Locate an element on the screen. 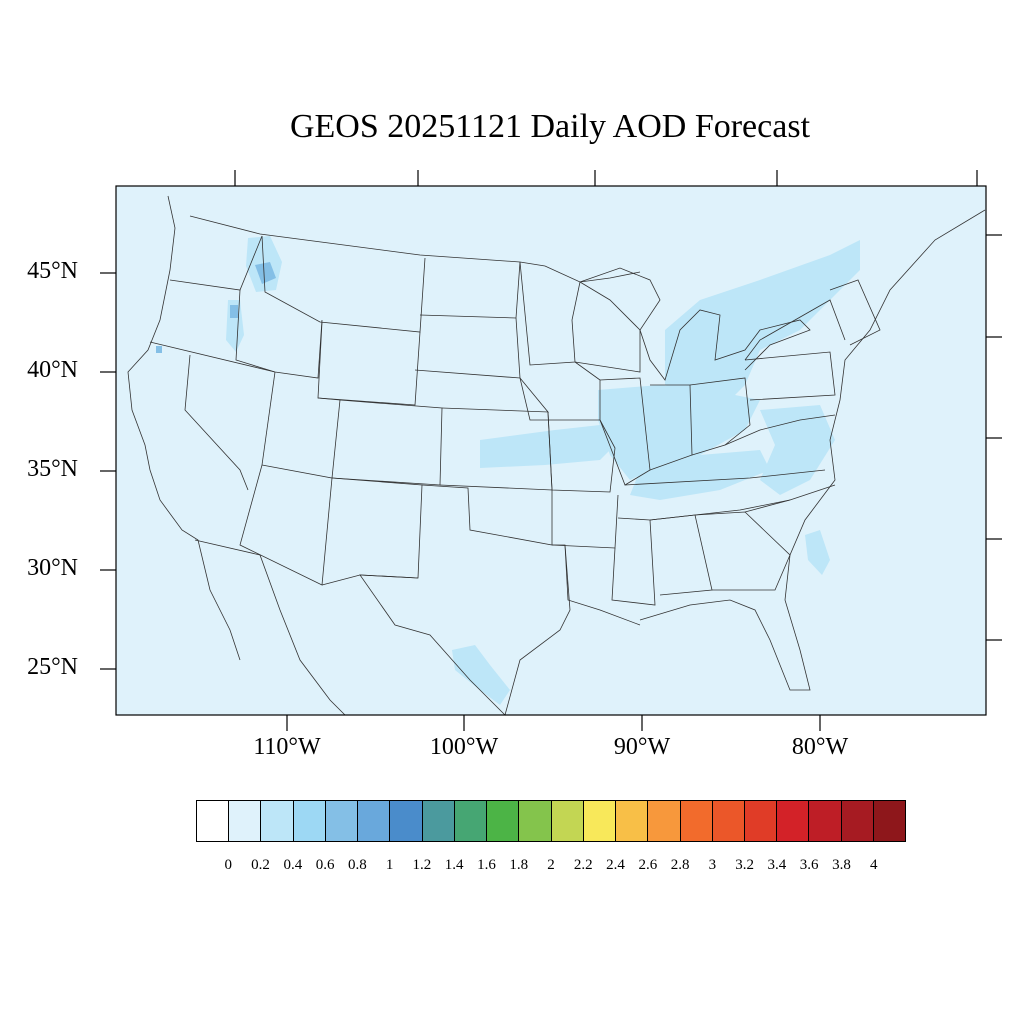  or-ca-border is located at coordinates (212, 357).